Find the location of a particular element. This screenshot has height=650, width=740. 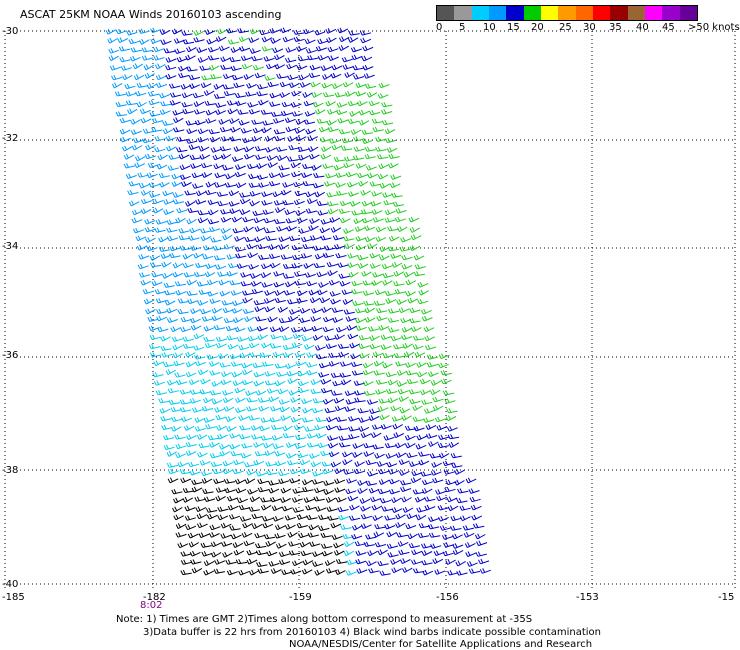

legend-tick-label: 30 is located at coordinates (589, 27).